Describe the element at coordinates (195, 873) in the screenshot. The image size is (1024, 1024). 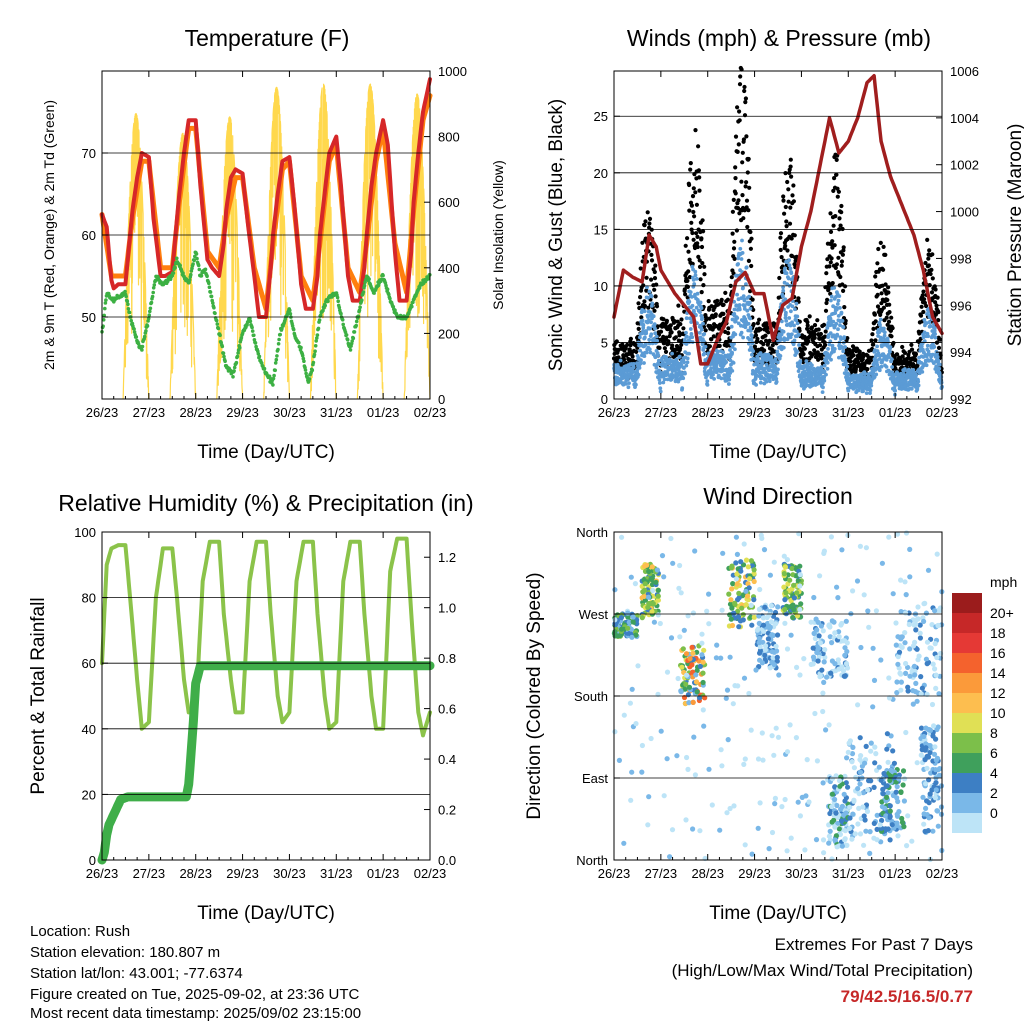
I see `humidity-x-tick-label: 28/23` at that location.